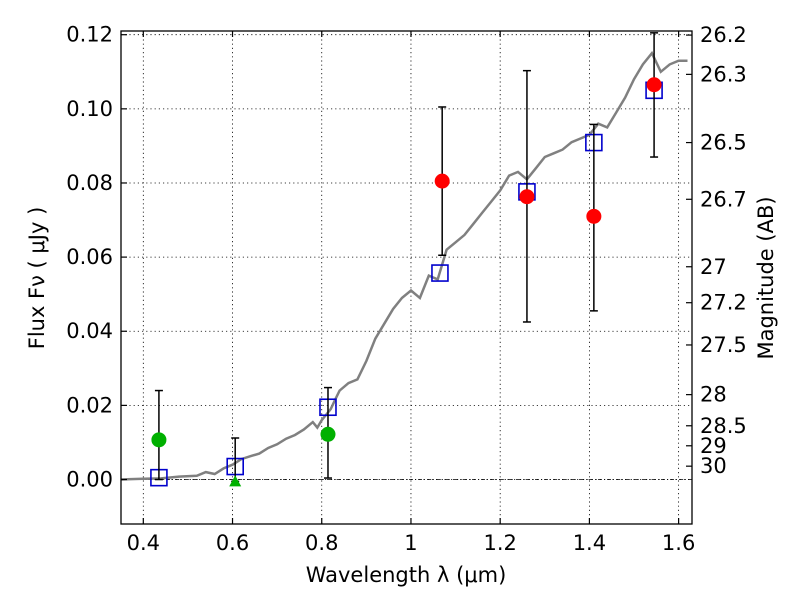 Image resolution: width=800 pixels, height=600 pixels. What do you see at coordinates (723, 35) in the screenshot?
I see `mag-tick-label: 26.2` at bounding box center [723, 35].